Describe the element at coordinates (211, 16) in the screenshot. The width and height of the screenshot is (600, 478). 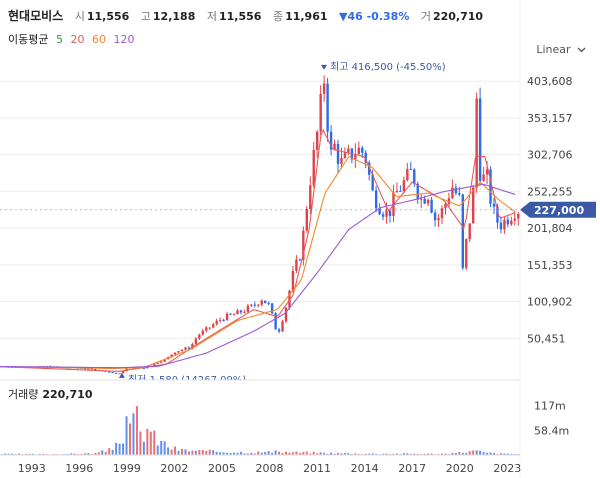
I see `low-label: 저` at that location.